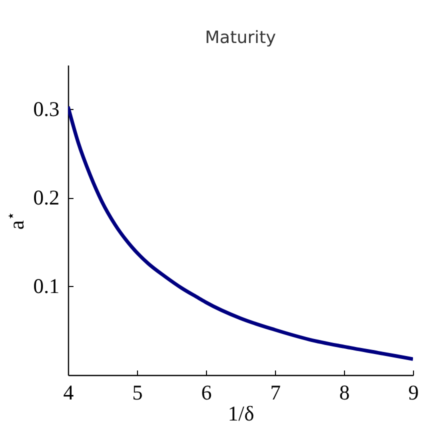  I want to click on x-tick-label: 7, so click(275, 392).